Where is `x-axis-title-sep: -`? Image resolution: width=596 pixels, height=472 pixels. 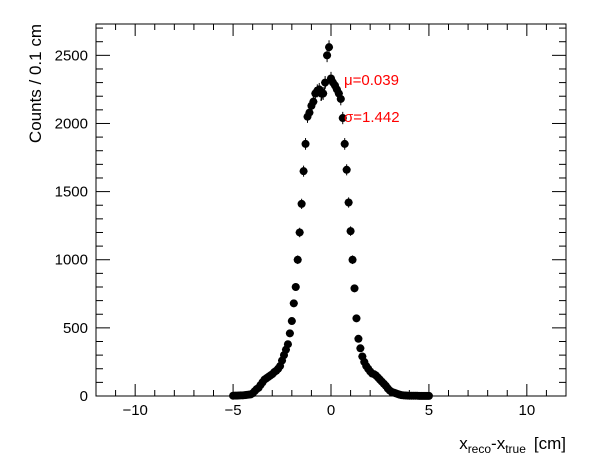
x-axis-title-sep: - is located at coordinates (494, 443).